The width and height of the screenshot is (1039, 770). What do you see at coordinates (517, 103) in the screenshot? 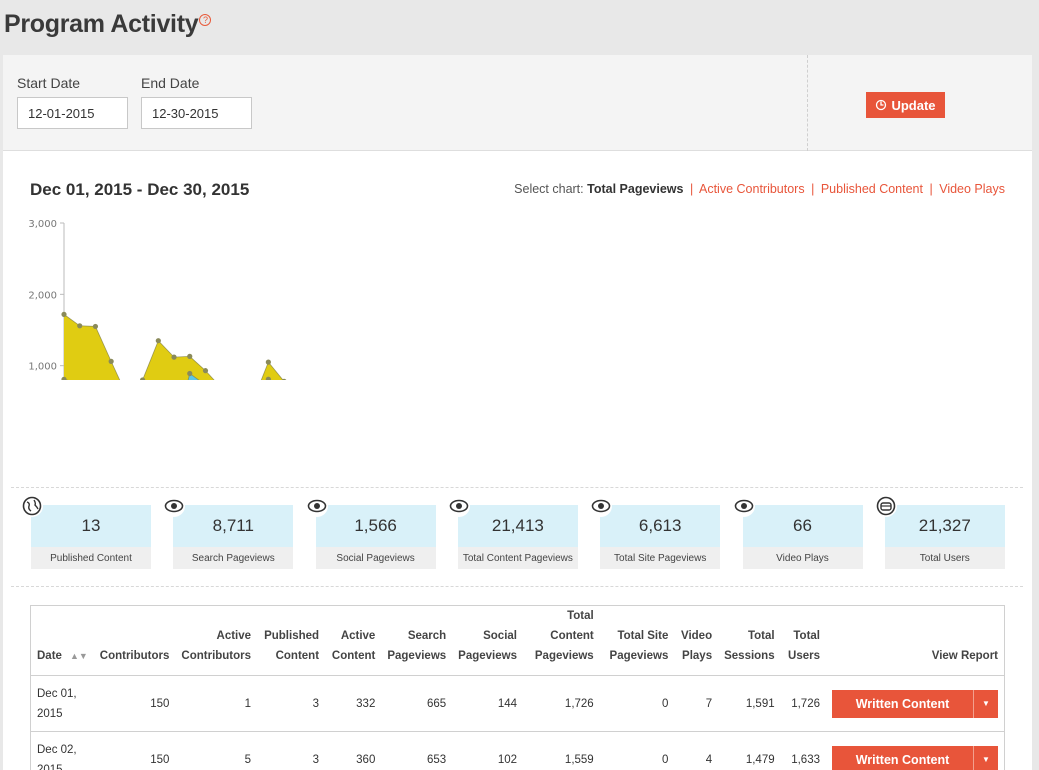
I see `date-filter-bar: Start Date End Date Update` at bounding box center [517, 103].